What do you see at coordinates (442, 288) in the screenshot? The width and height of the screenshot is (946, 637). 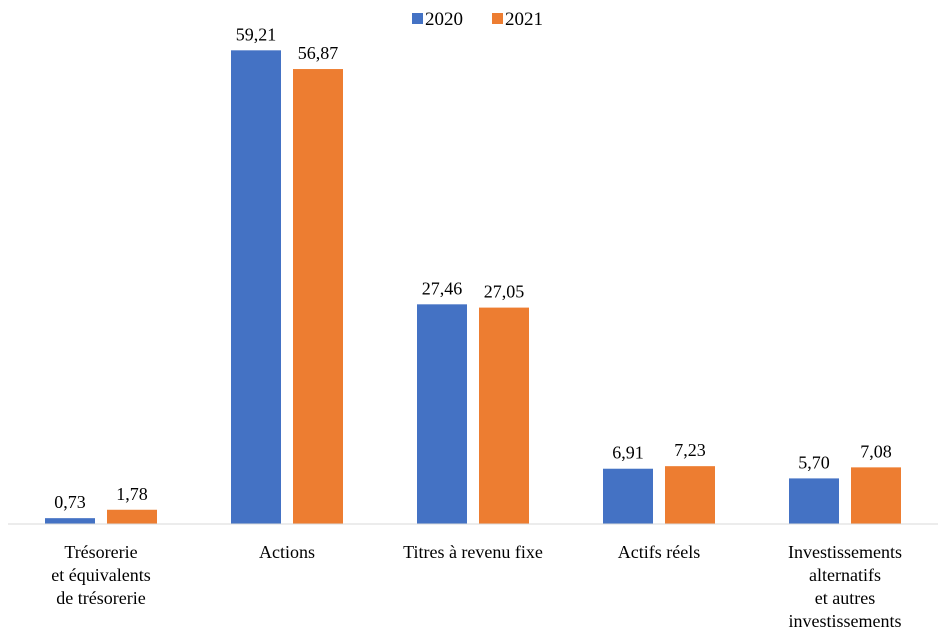 I see `data-label-2020-2: 27,46` at bounding box center [442, 288].